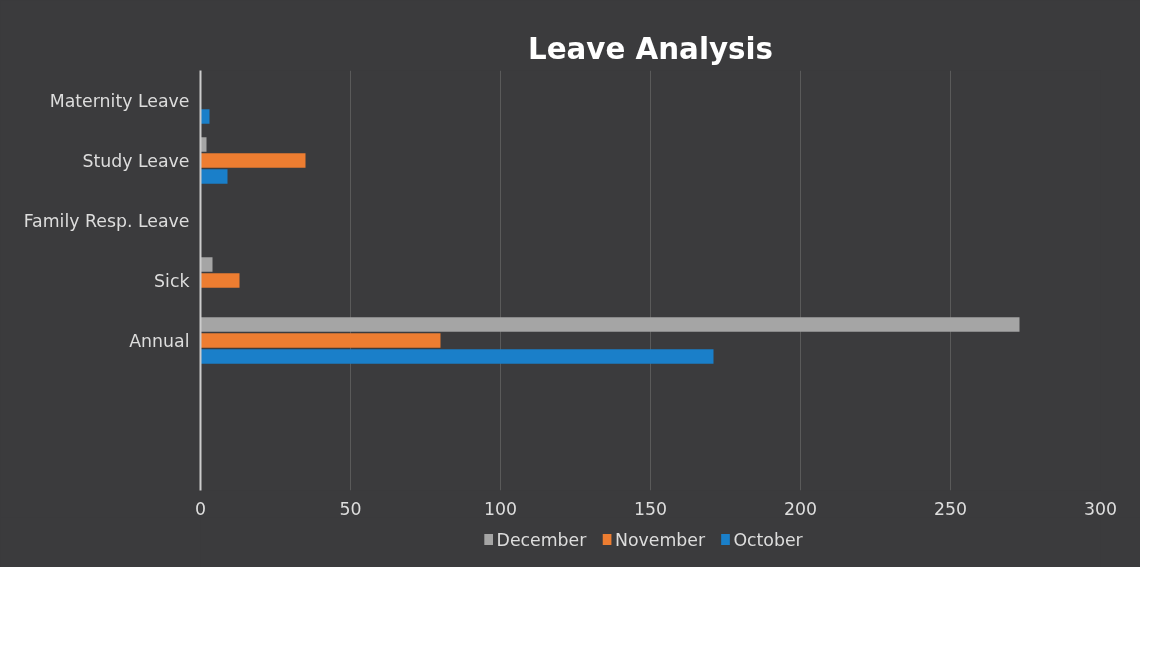 This screenshot has width=1176, height=654. What do you see at coordinates (660, 539) in the screenshot?
I see `legend-label: November` at bounding box center [660, 539].